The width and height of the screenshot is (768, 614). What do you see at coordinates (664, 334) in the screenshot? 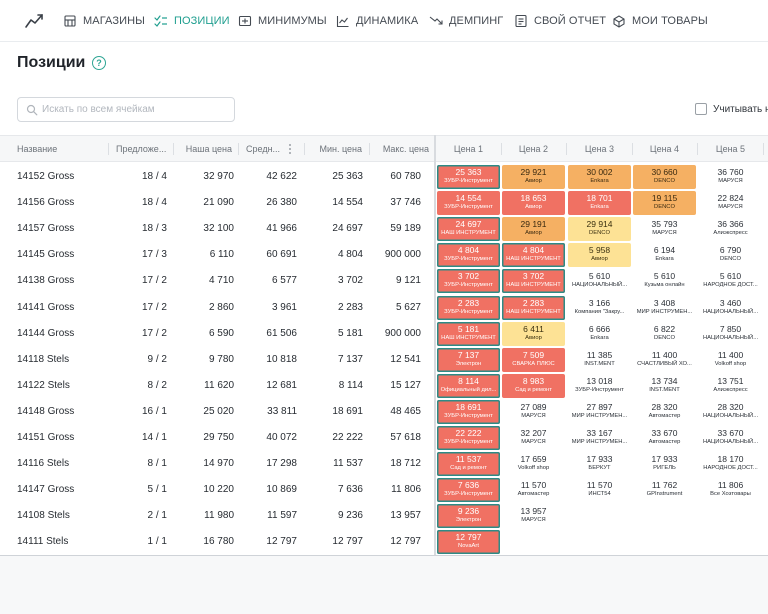
I see `price-cell: 6 822 DENCO` at bounding box center [664, 334].